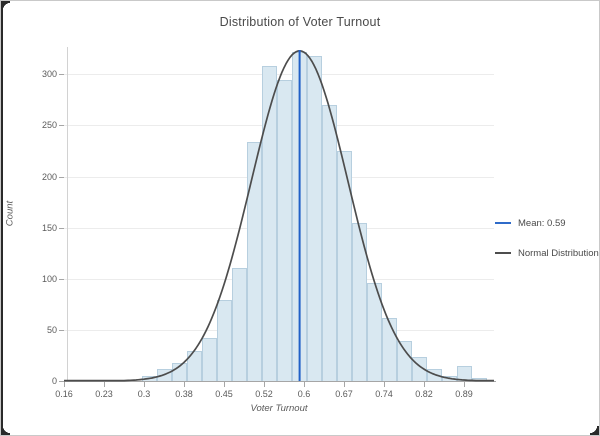 The width and height of the screenshot is (600, 436). I want to click on x-tick-label: 0.67, so click(344, 394).